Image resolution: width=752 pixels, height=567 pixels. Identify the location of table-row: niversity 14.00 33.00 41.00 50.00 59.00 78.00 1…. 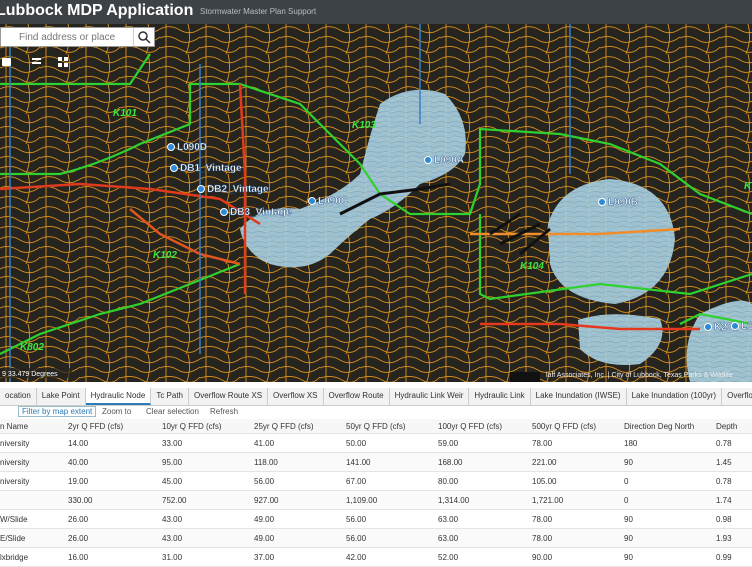
(376, 443).